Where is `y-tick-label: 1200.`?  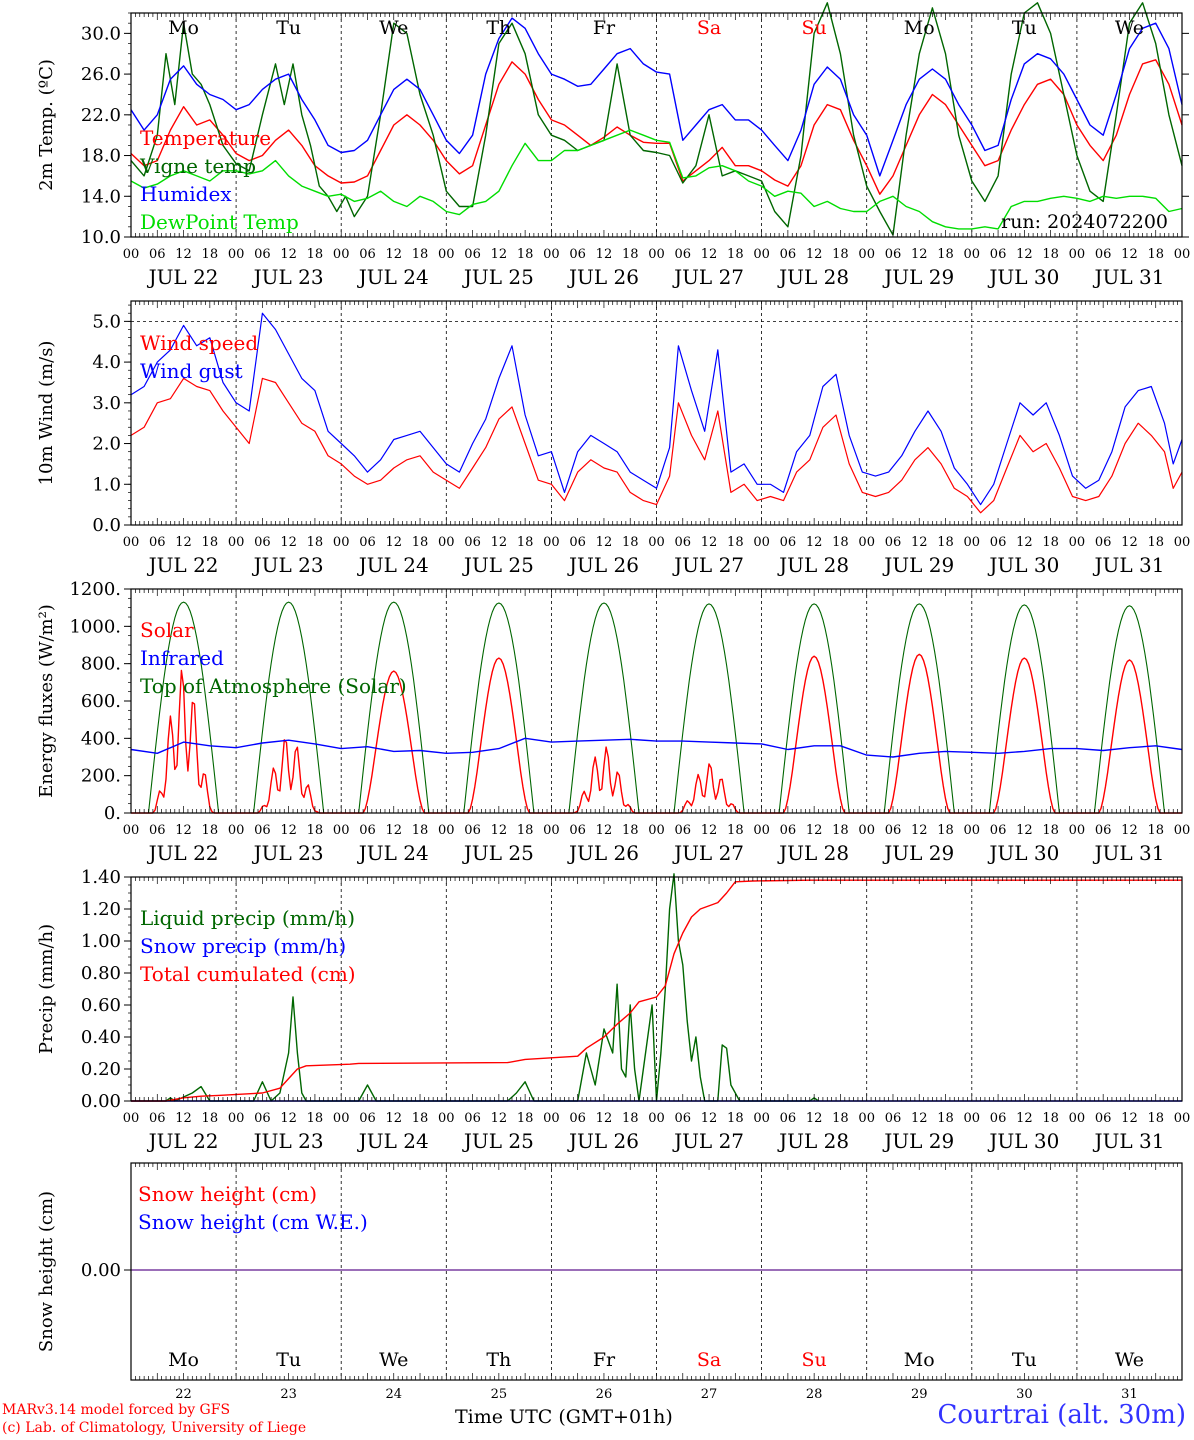
y-tick-label: 1200. is located at coordinates (95, 589).